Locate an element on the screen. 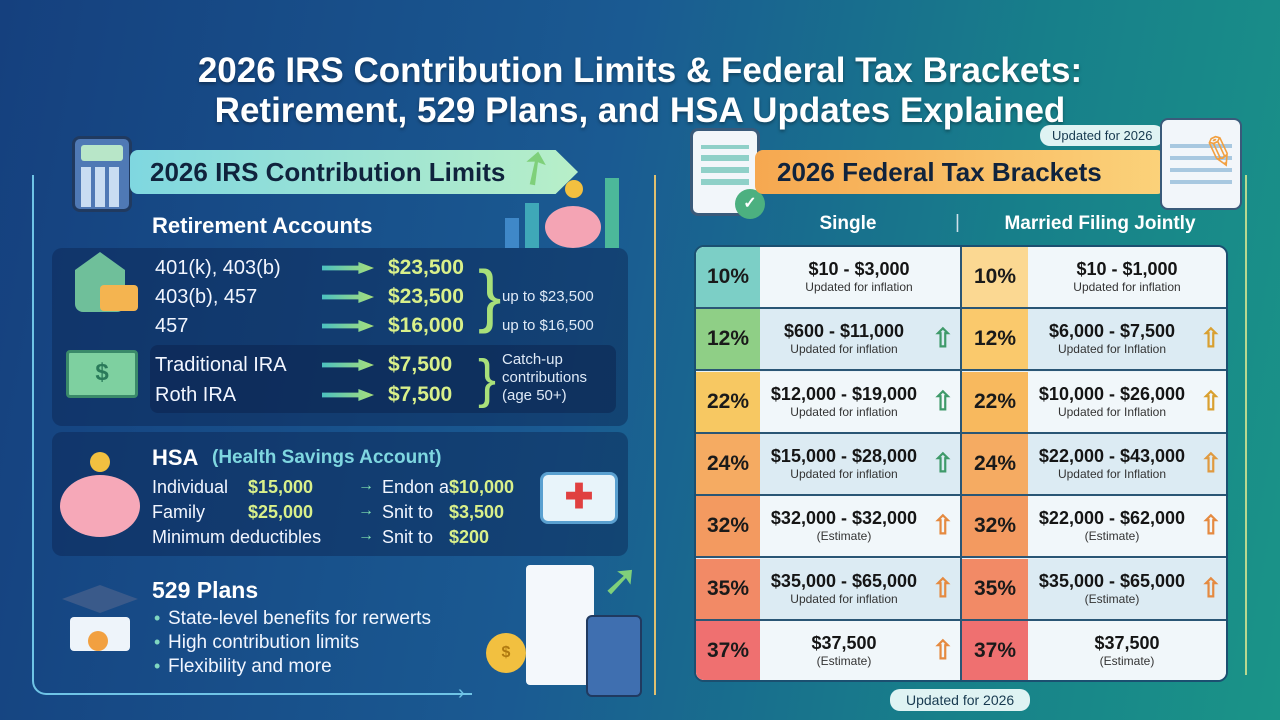 Image resolution: width=1280 pixels, height=720 pixels. growth-chart-piggy-icon: ➚ is located at coordinates (565, 191).